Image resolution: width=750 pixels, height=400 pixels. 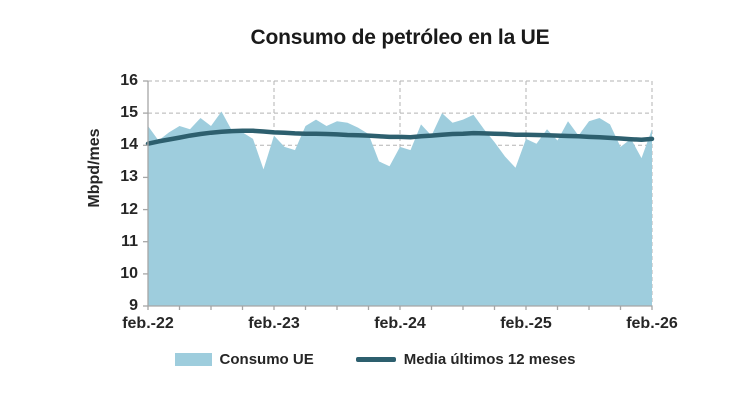 What do you see at coordinates (652, 323) in the screenshot?
I see `x-tick-label: feb.-26` at bounding box center [652, 323].